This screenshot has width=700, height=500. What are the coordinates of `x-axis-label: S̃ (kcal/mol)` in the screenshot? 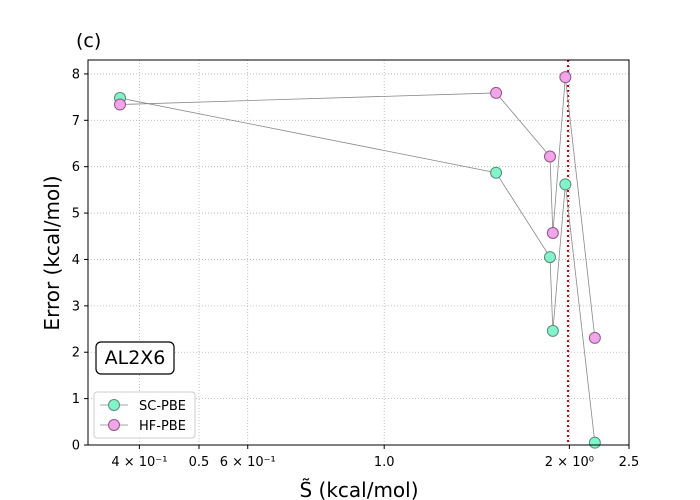 It's located at (358, 489).